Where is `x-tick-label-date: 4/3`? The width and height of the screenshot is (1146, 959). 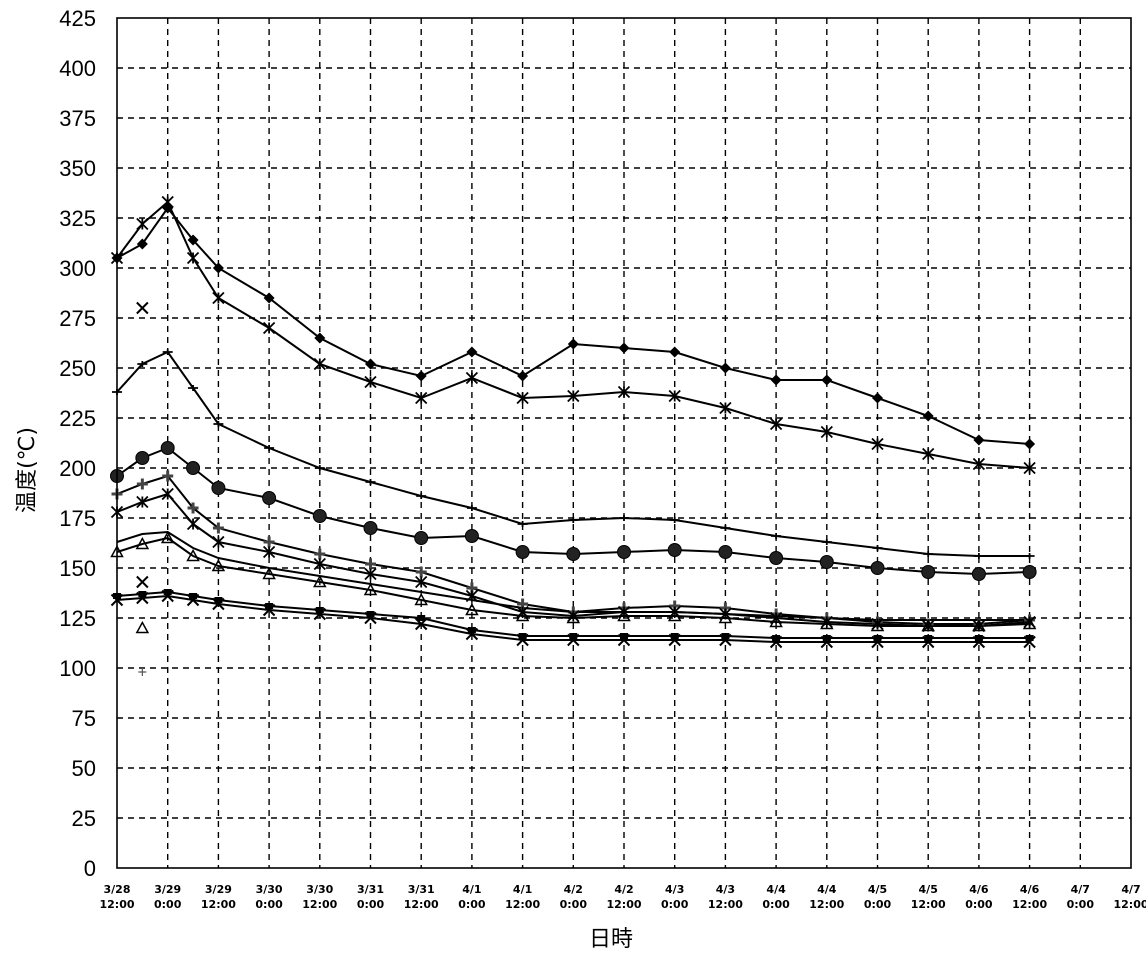 x-tick-label-date: 4/3 is located at coordinates (674, 889).